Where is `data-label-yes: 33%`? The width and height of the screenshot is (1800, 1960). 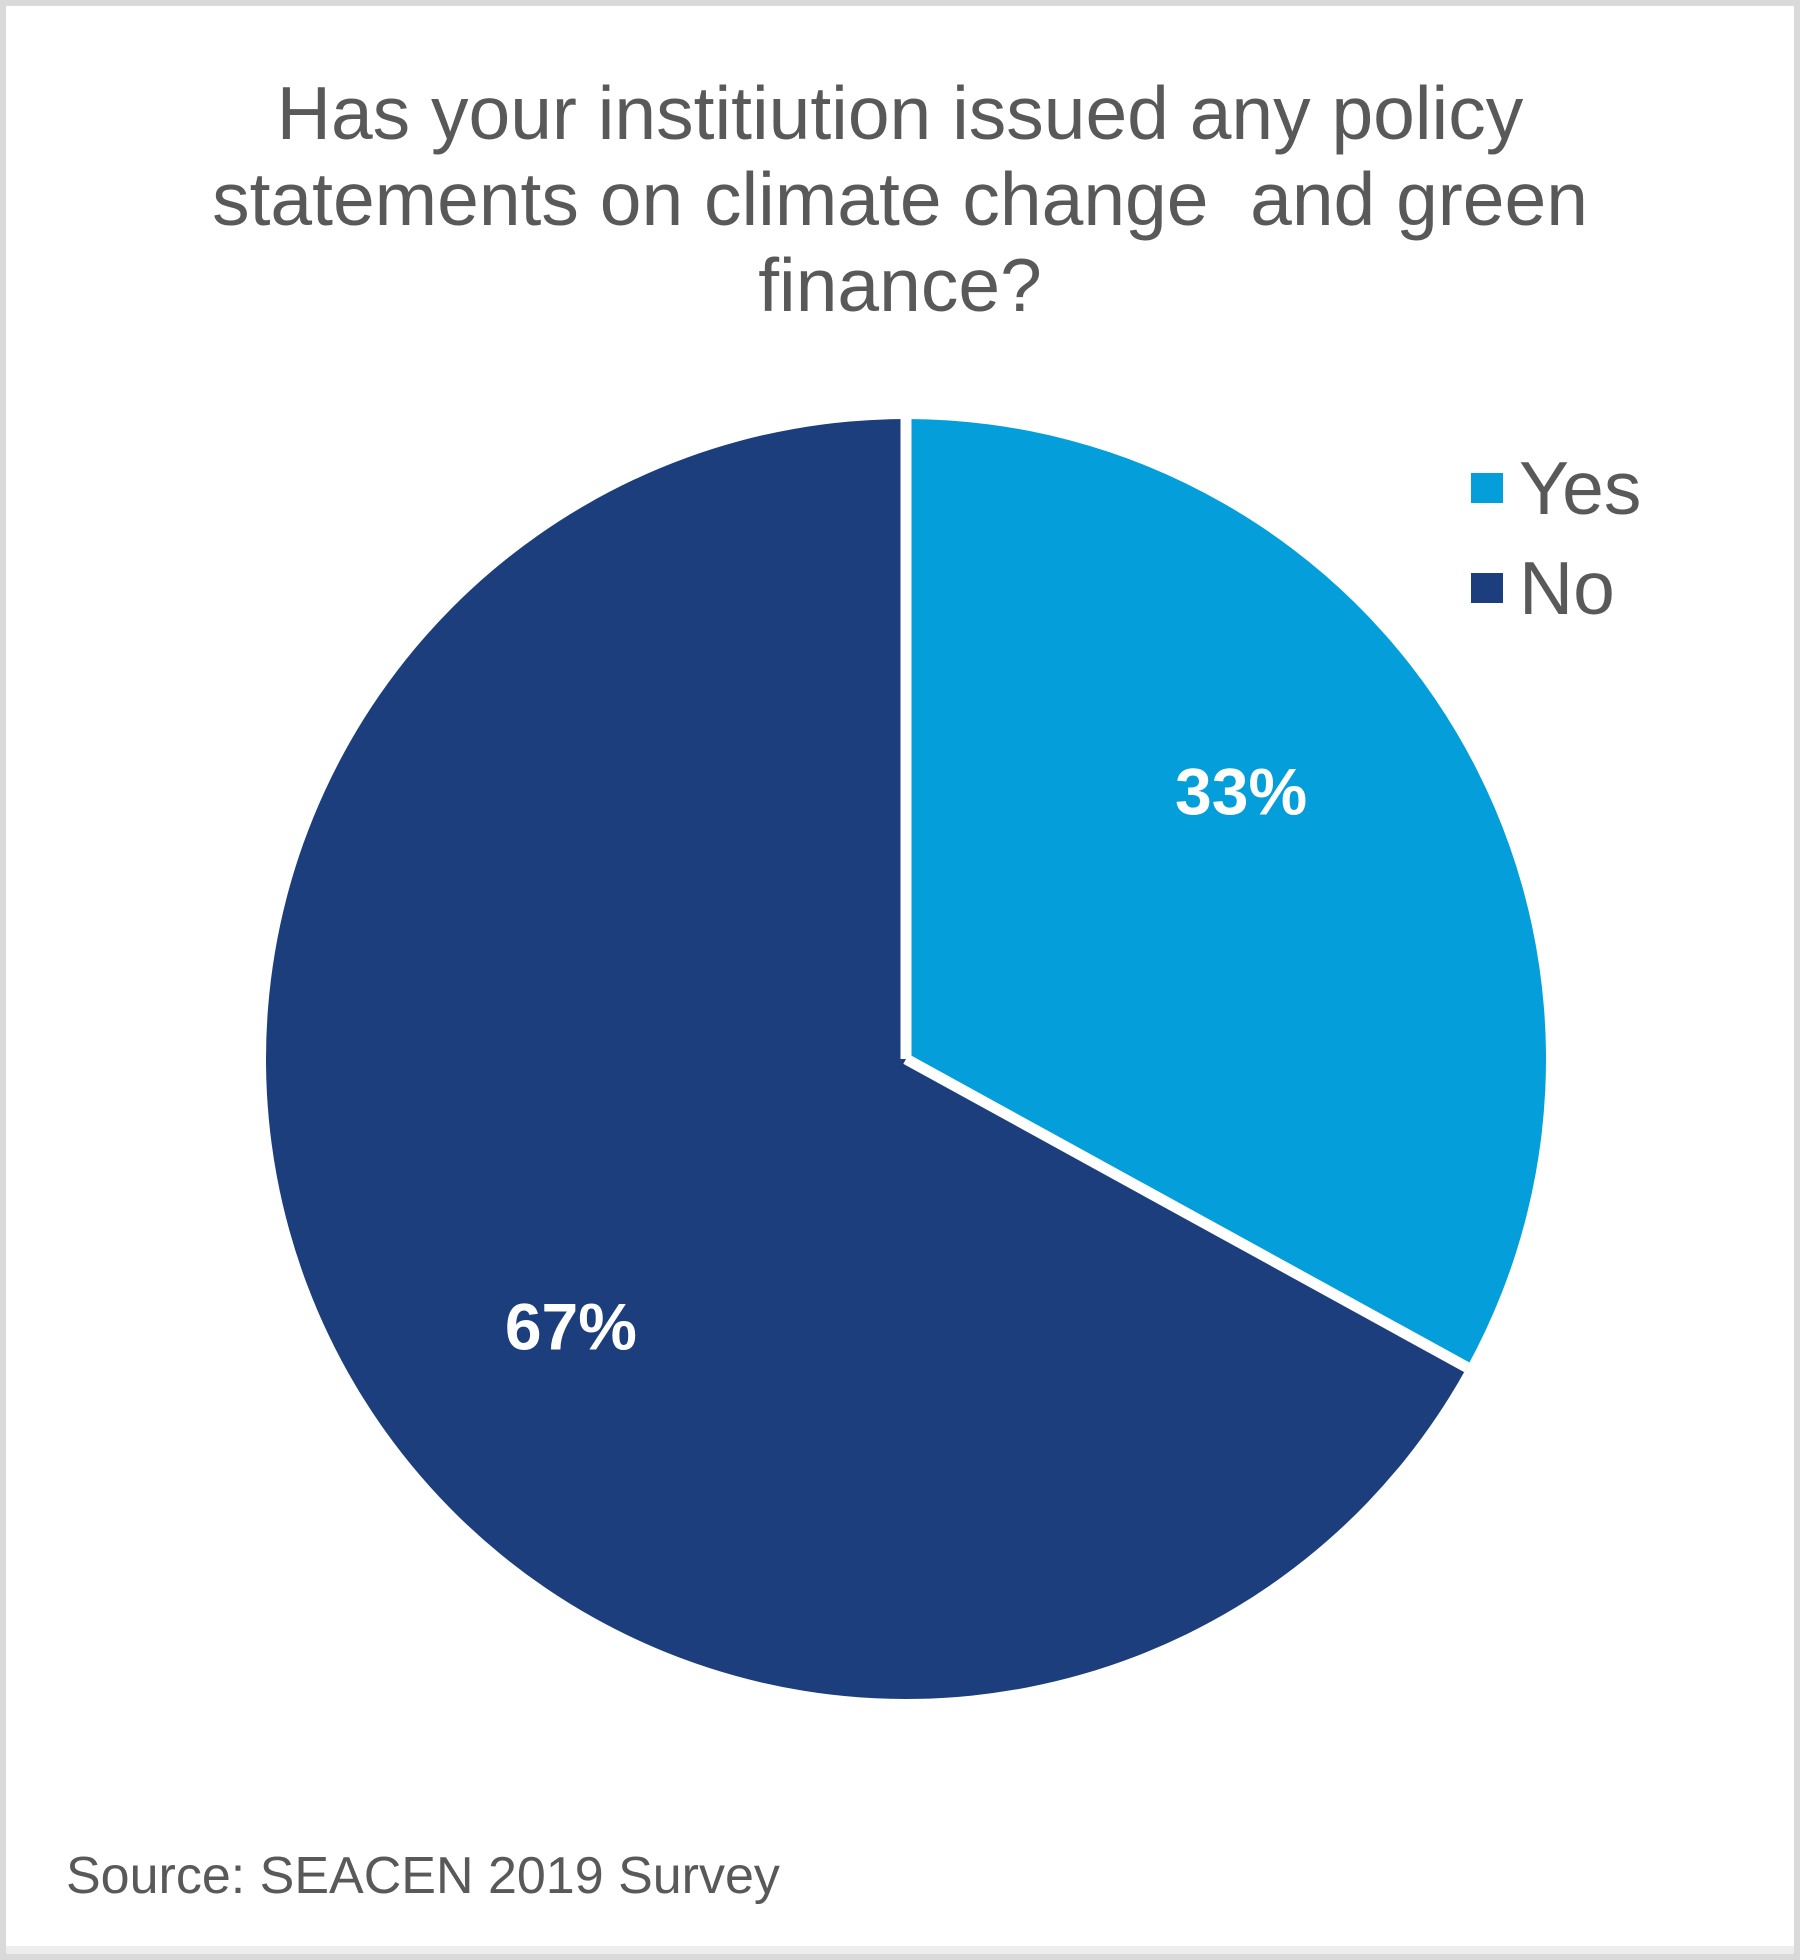
data-label-yes: 33% is located at coordinates (1241, 791).